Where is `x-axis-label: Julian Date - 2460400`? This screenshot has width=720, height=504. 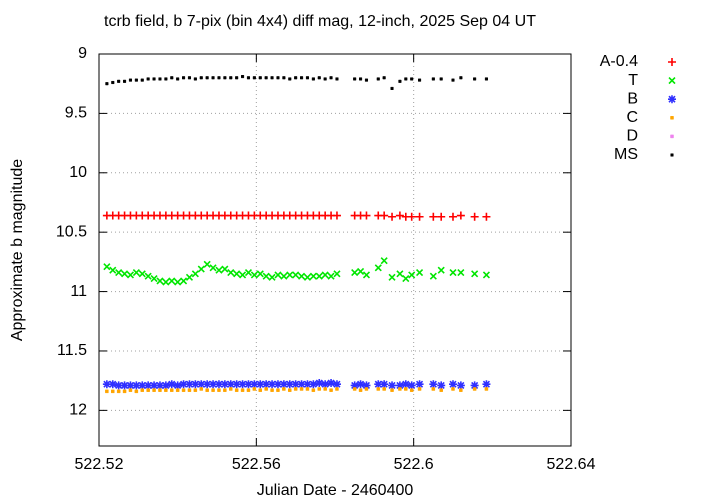 x-axis-label: Julian Date - 2460400 is located at coordinates (335, 490).